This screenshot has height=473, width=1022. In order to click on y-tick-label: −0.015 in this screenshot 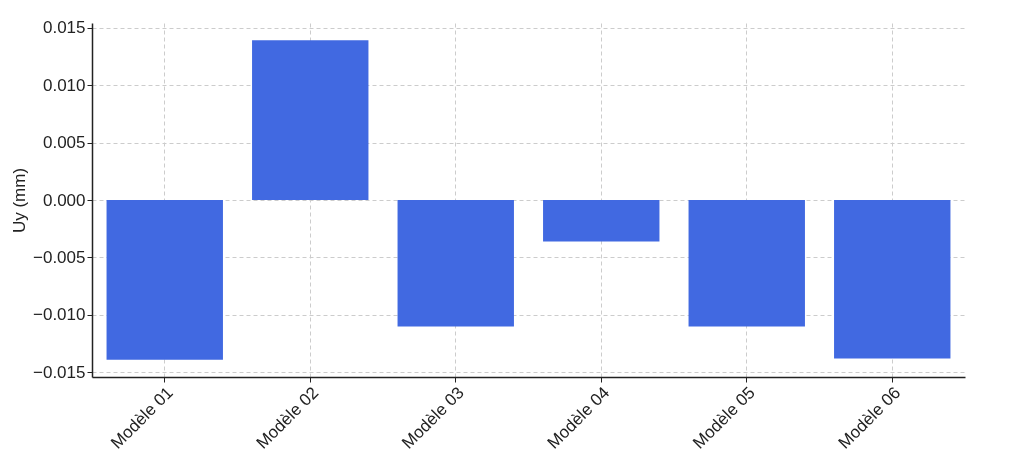, I will do `click(59, 372)`.